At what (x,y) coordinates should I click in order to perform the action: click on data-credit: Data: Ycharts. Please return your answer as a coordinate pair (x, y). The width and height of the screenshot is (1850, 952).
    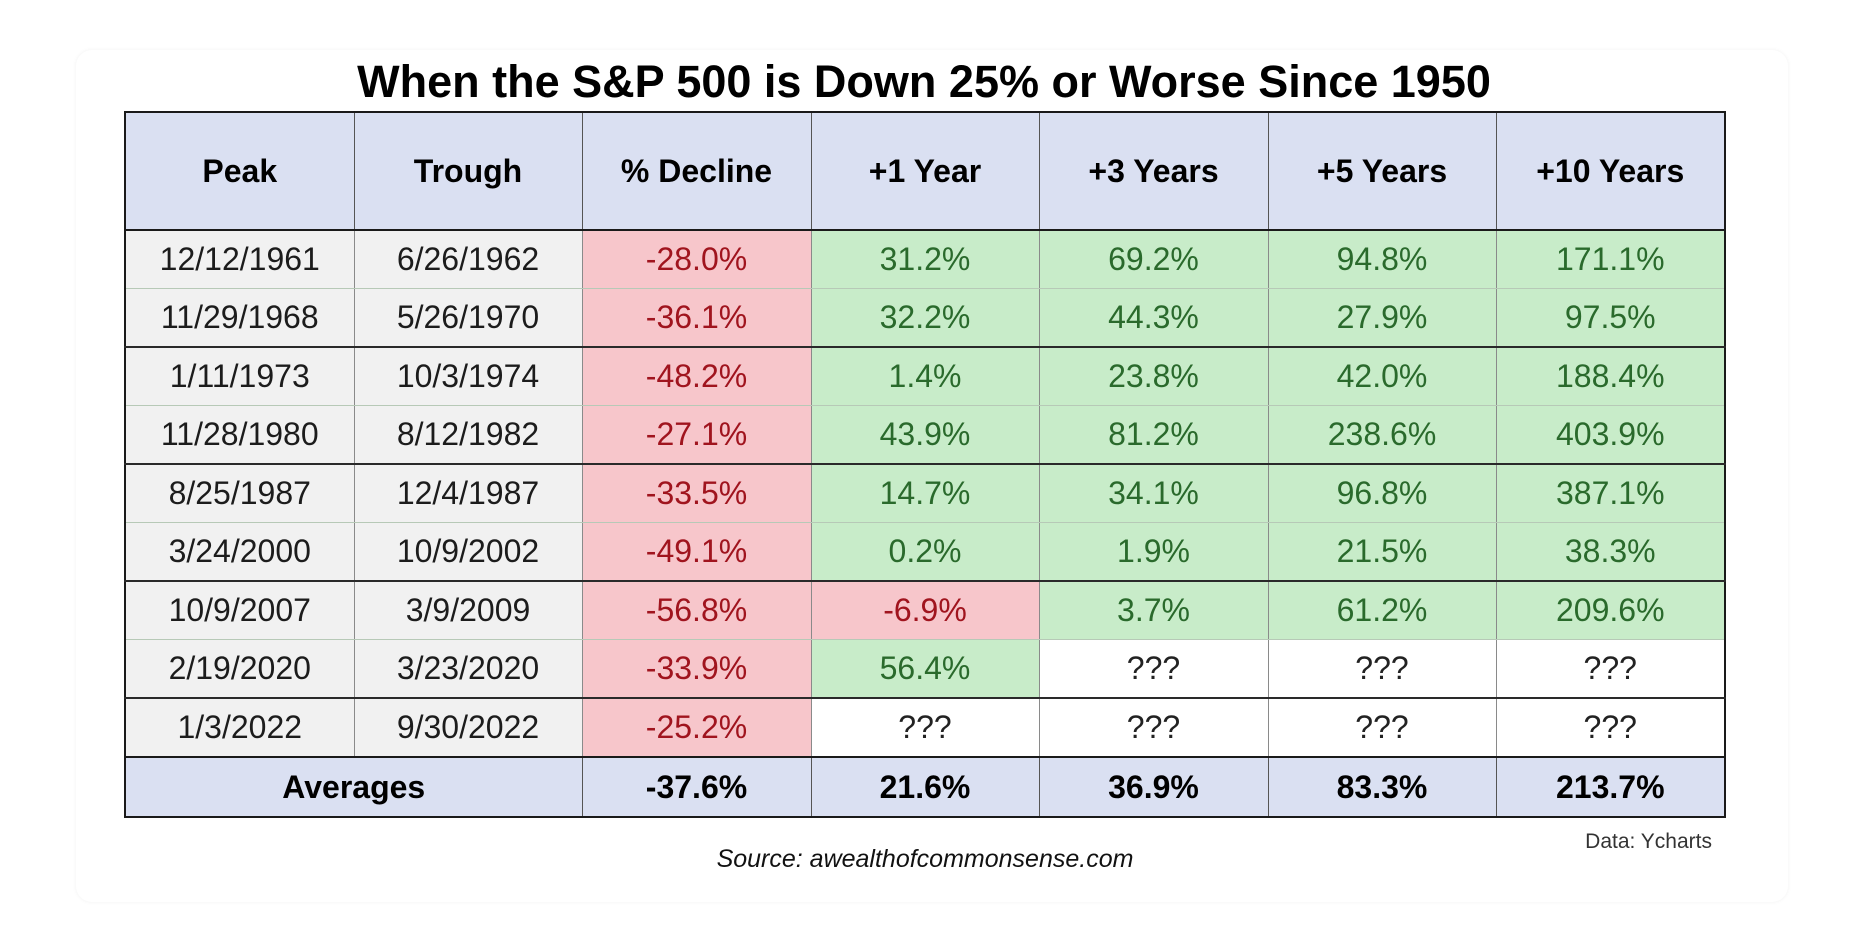
    Looking at the image, I should click on (1648, 841).